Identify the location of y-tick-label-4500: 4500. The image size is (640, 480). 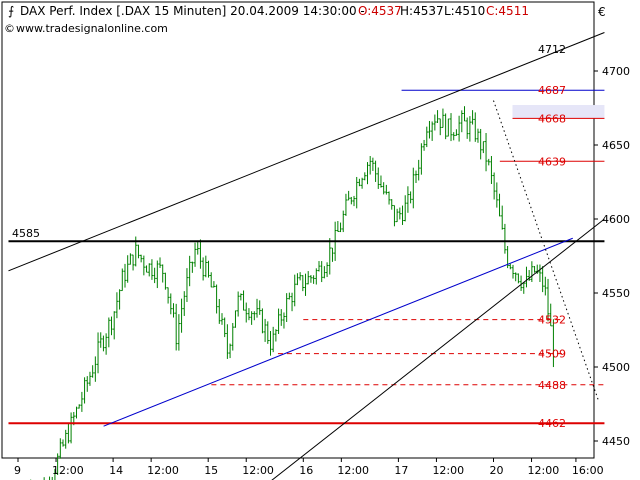
(616, 367).